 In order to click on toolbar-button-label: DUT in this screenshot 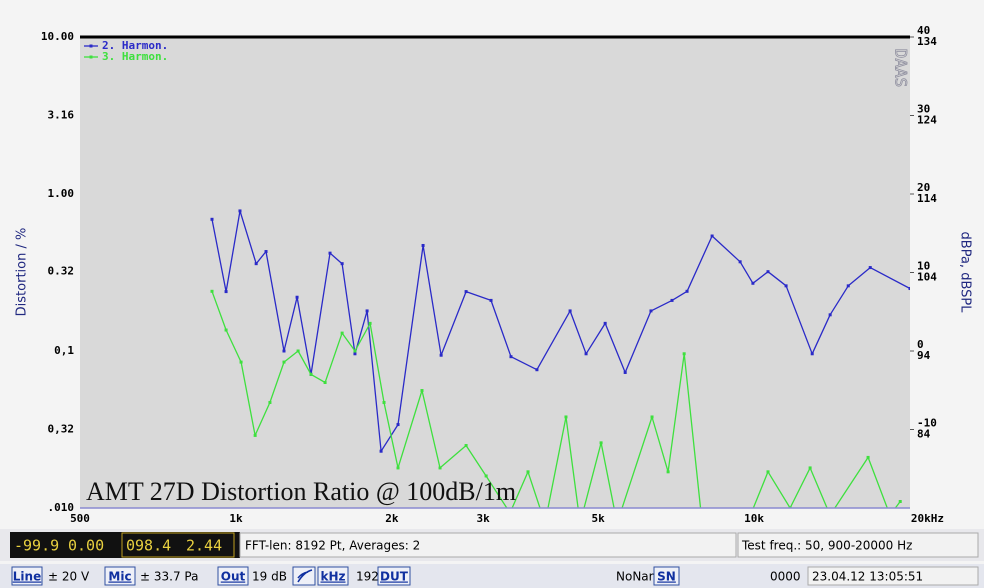, I will do `click(394, 577)`.